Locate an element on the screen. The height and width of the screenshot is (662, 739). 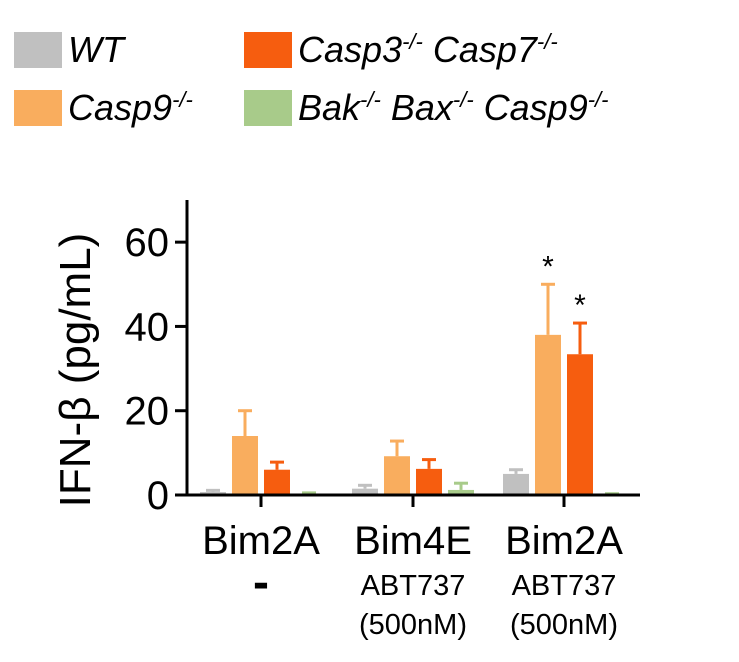
genotype-bax: -/- is located at coordinates (463, 99).